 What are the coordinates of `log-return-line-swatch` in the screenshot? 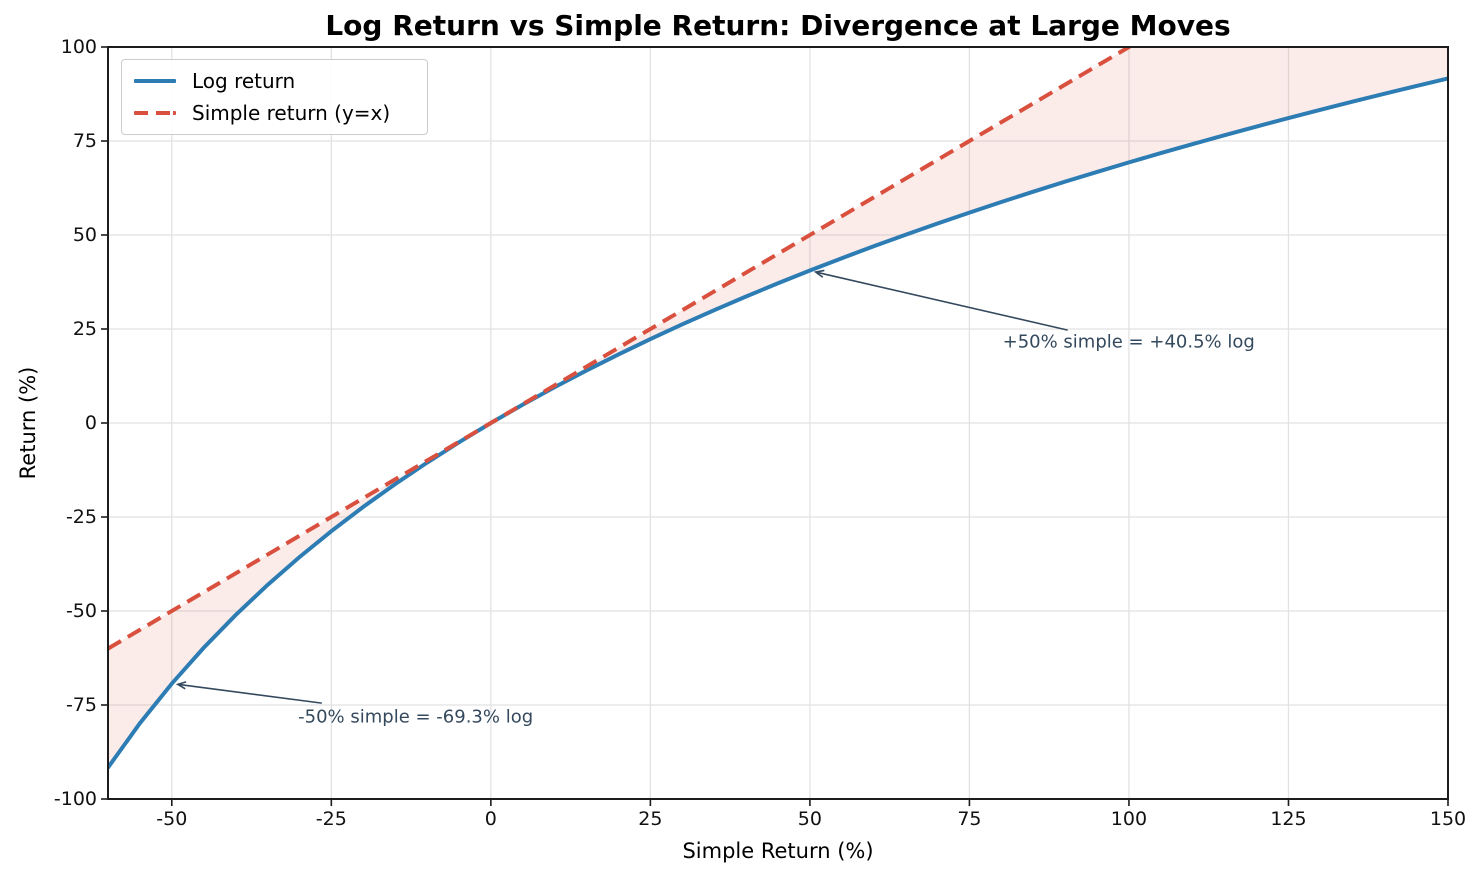 It's located at (155, 81).